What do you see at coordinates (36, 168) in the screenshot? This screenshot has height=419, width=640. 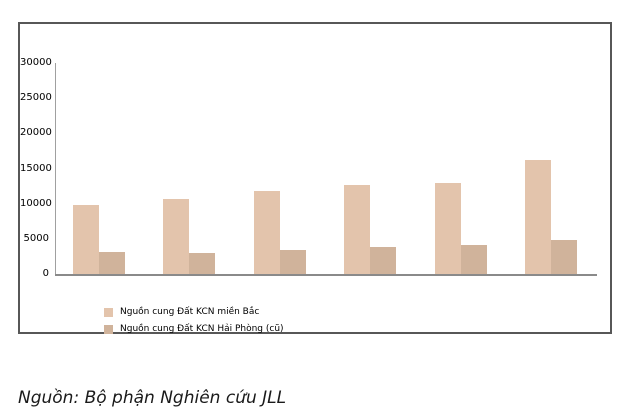 I see `y-tick-label: 15000` at bounding box center [36, 168].